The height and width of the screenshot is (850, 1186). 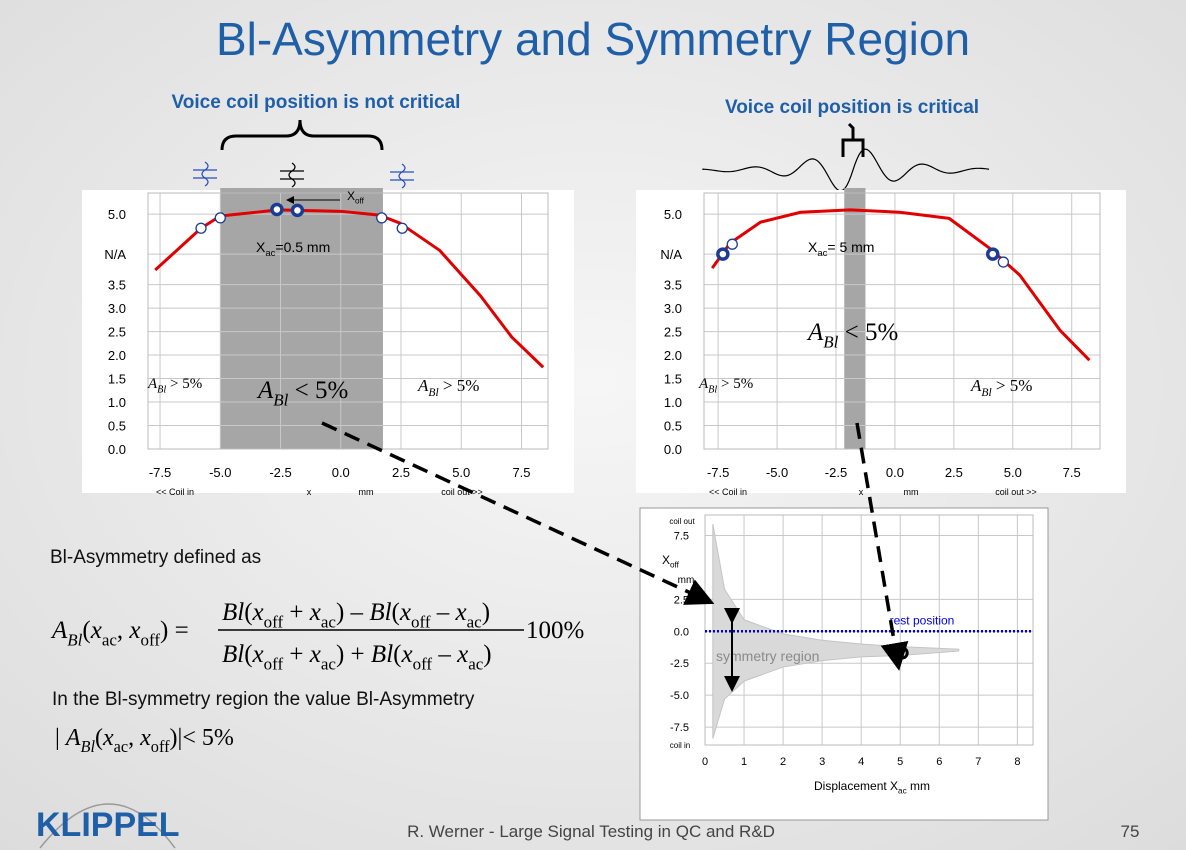 What do you see at coordinates (248, 654) in the screenshot?
I see `text-part: (` at bounding box center [248, 654].